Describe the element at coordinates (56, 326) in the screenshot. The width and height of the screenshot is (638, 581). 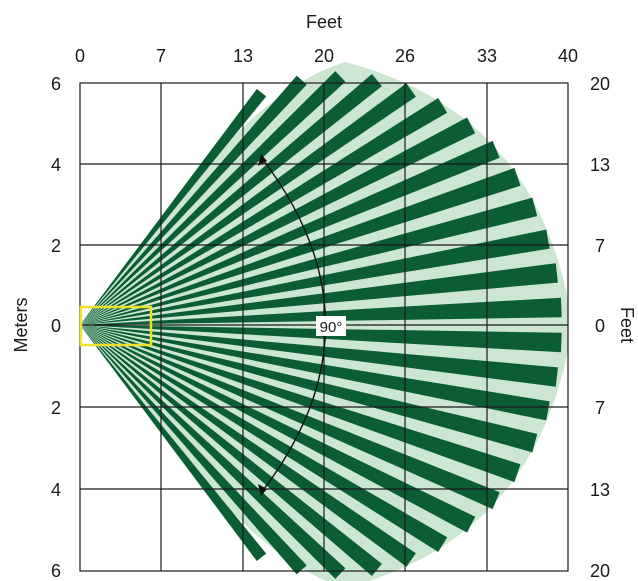
I see `left-tick-label: 0` at that location.